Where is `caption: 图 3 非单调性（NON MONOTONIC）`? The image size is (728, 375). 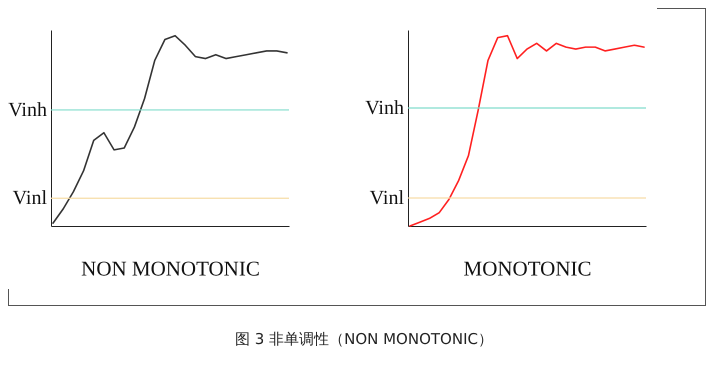
caption: 图 3 非单调性（NON MONOTONIC） is located at coordinates (364, 339).